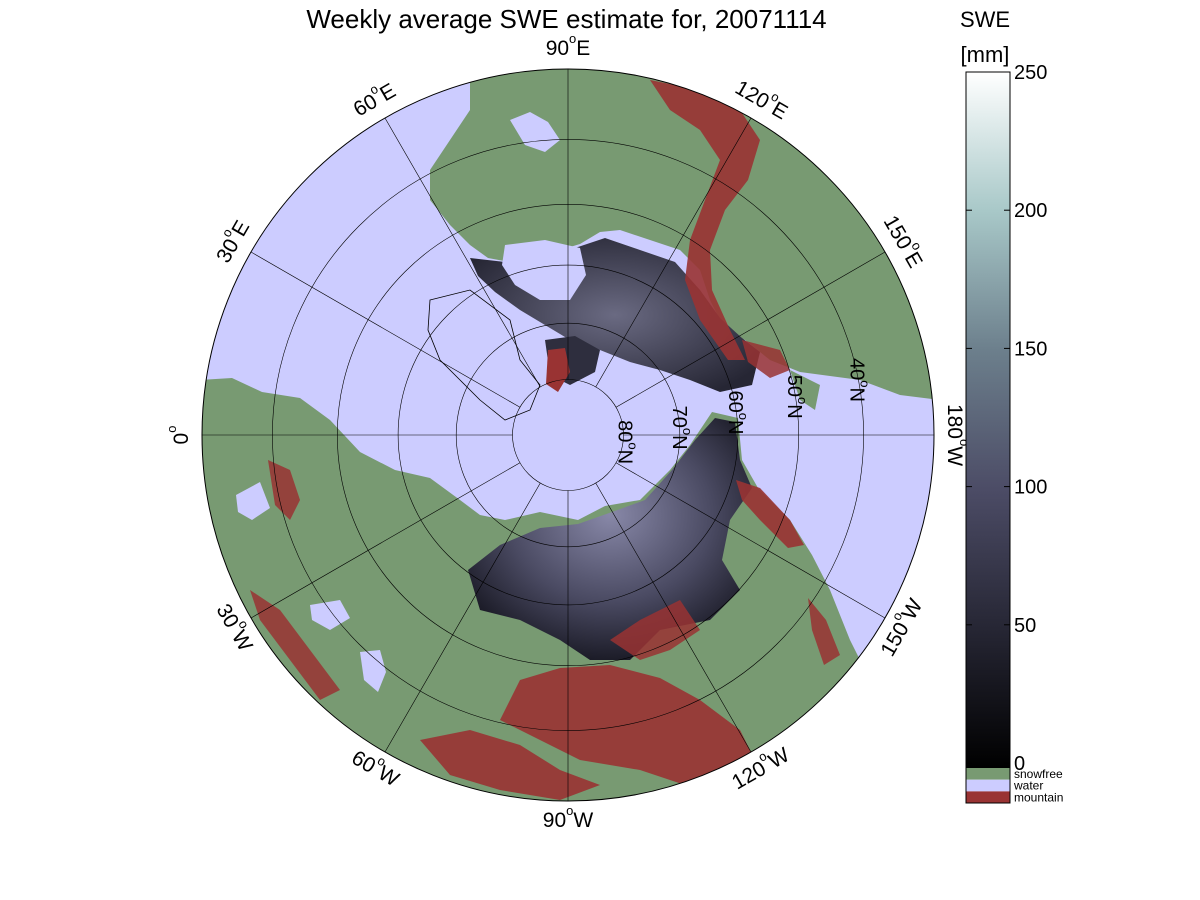 Image resolution: width=1200 pixels, height=900 pixels. Describe the element at coordinates (1030, 349) in the screenshot. I see `colorbar-tick-label: 150` at that location.